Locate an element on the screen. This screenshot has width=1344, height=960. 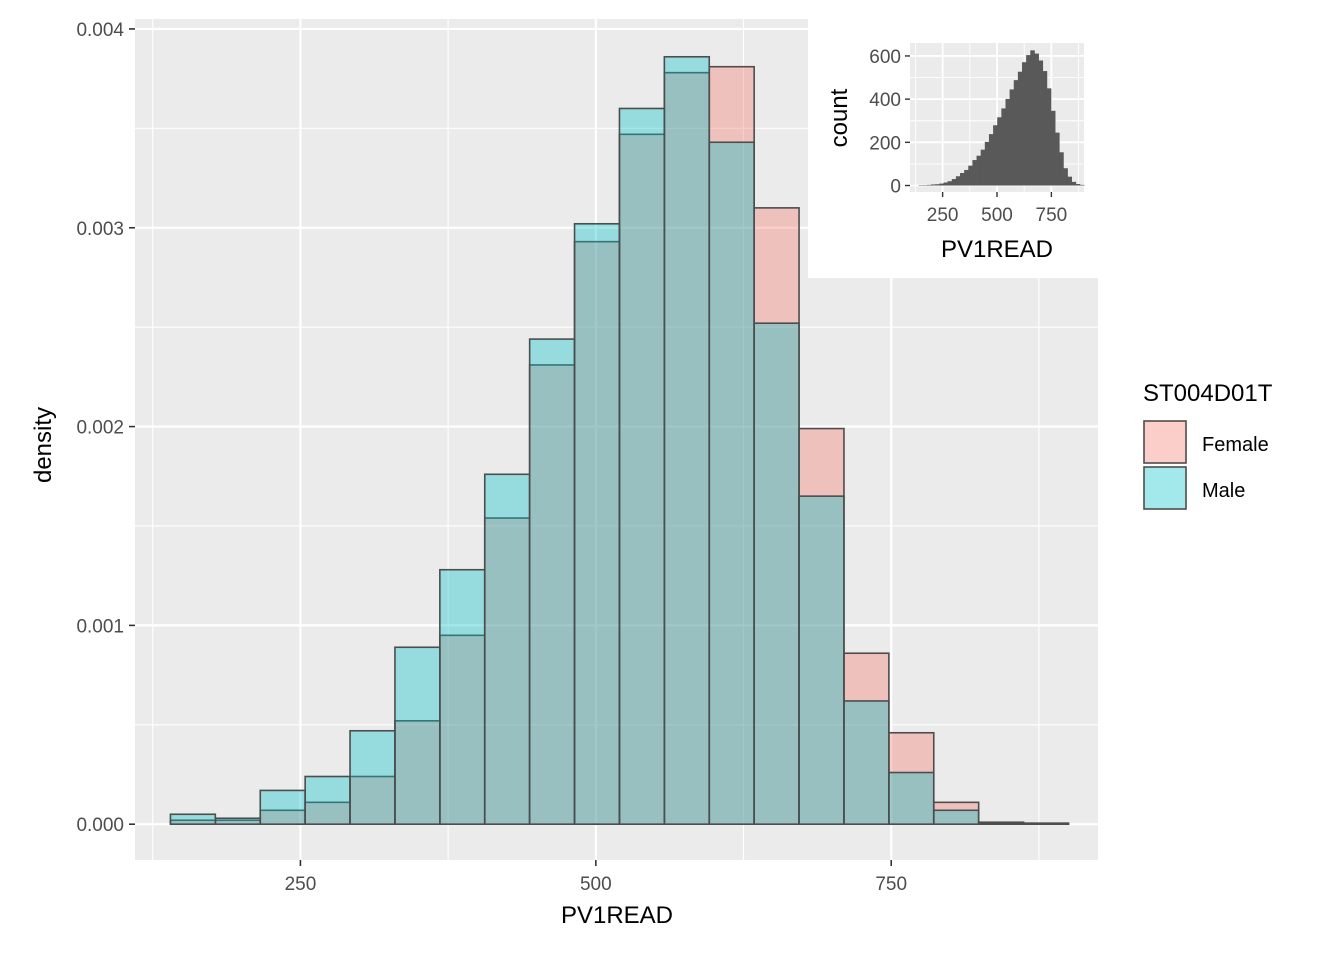
x-tick-label: 750 is located at coordinates (891, 884).